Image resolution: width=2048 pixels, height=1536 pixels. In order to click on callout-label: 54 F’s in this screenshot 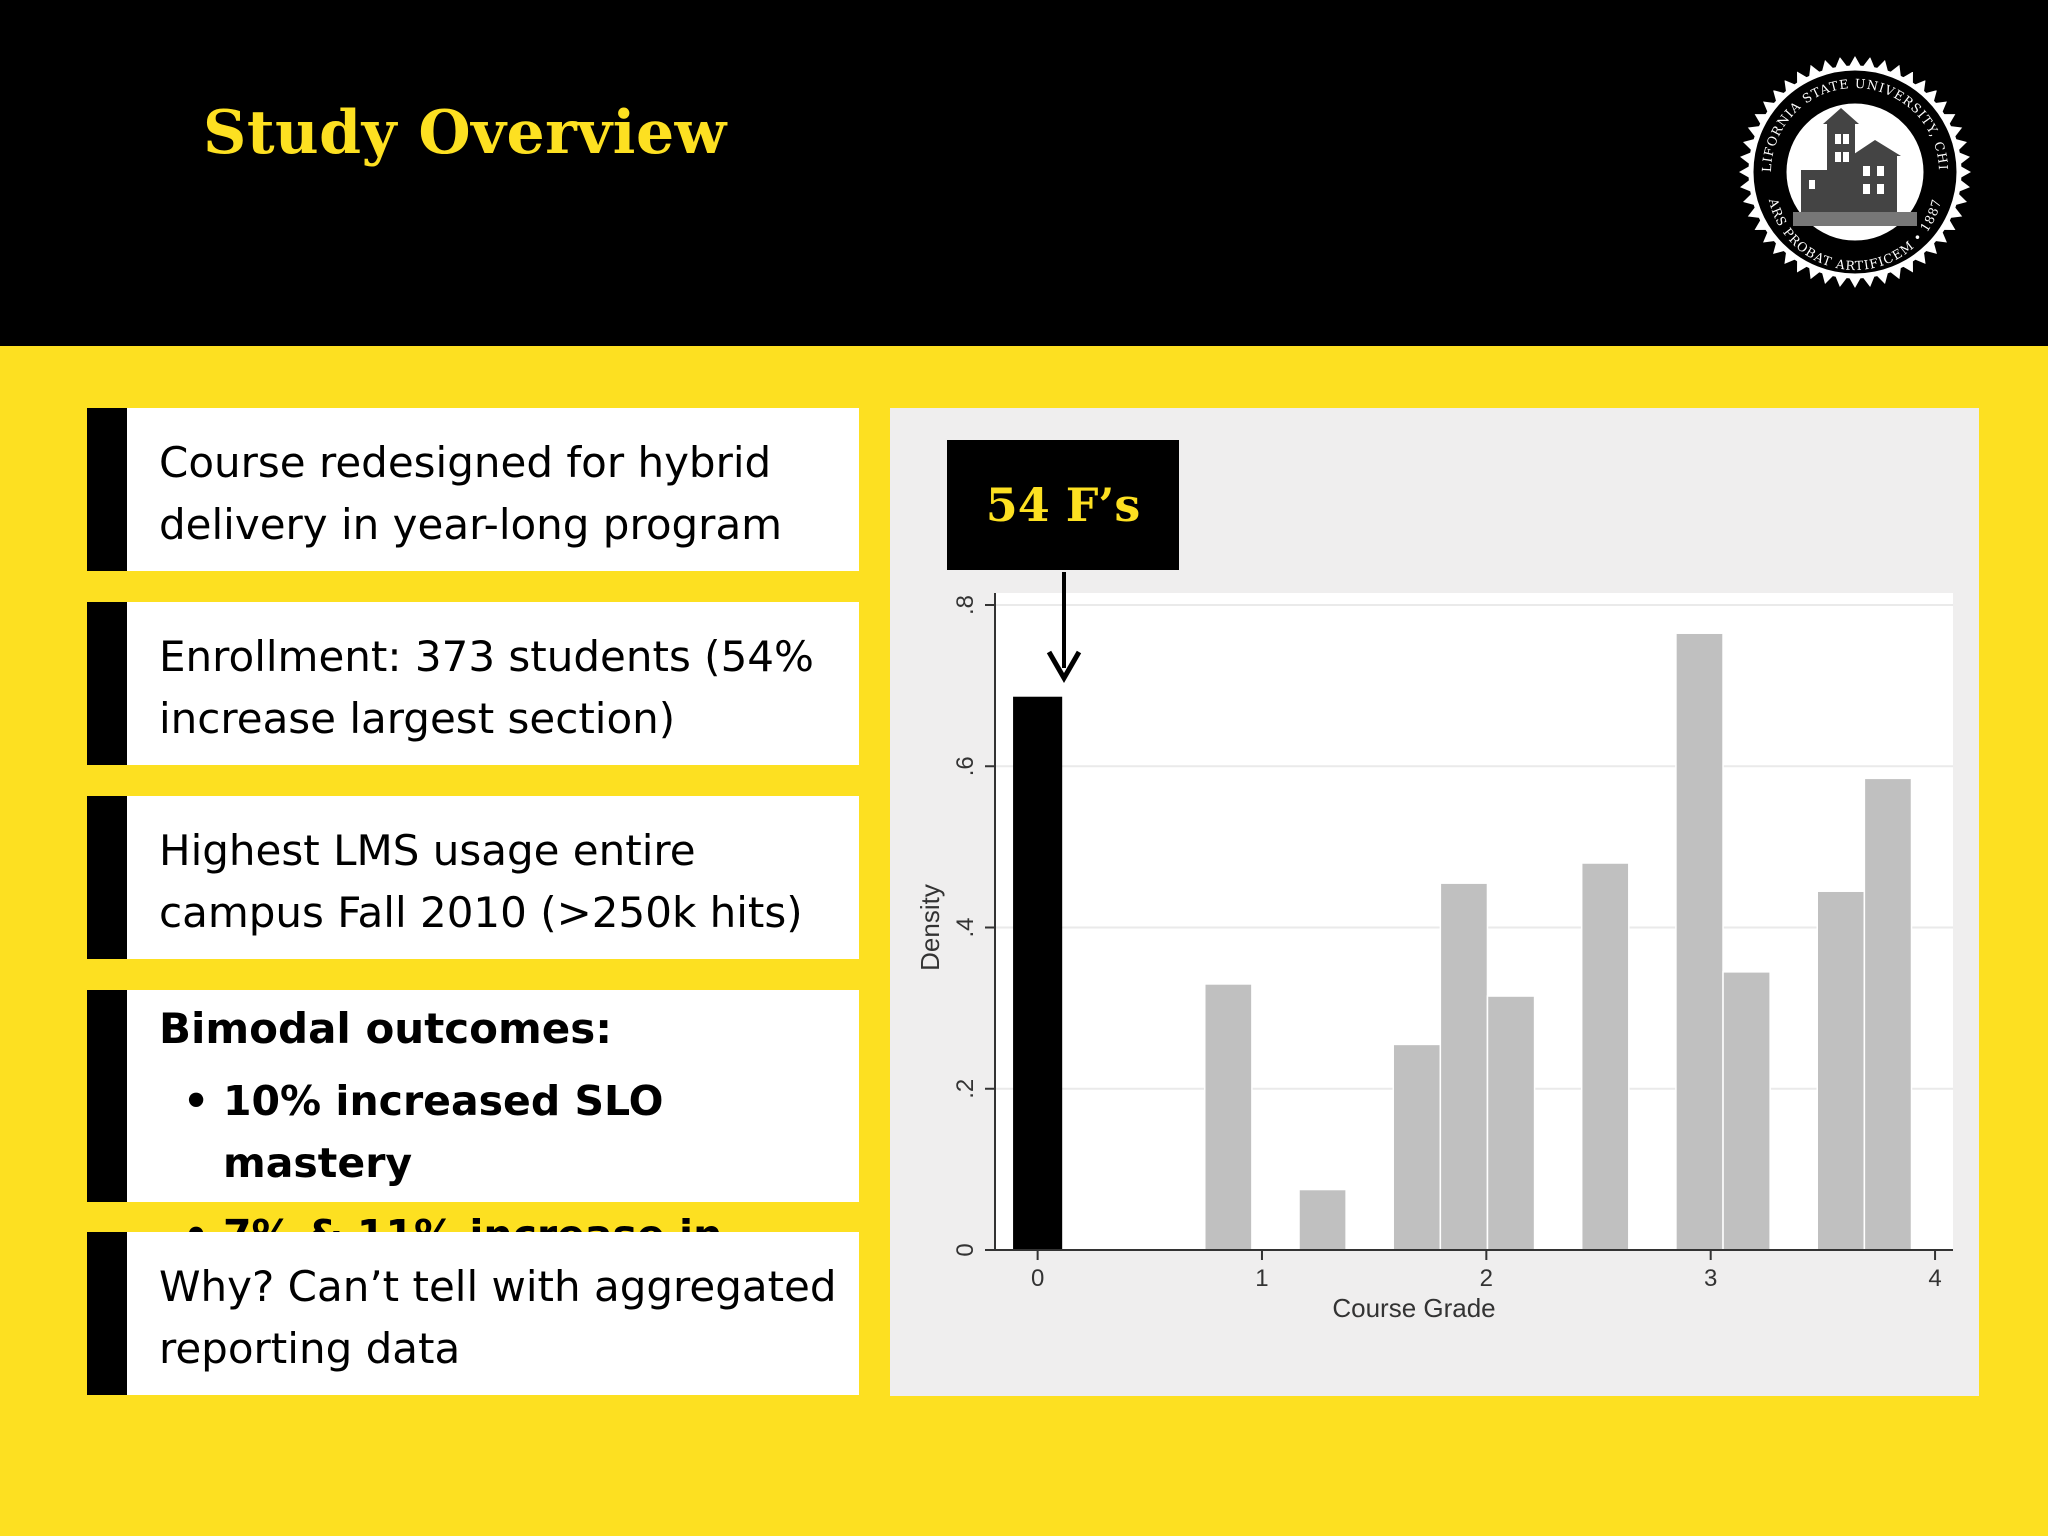, I will do `click(1063, 505)`.